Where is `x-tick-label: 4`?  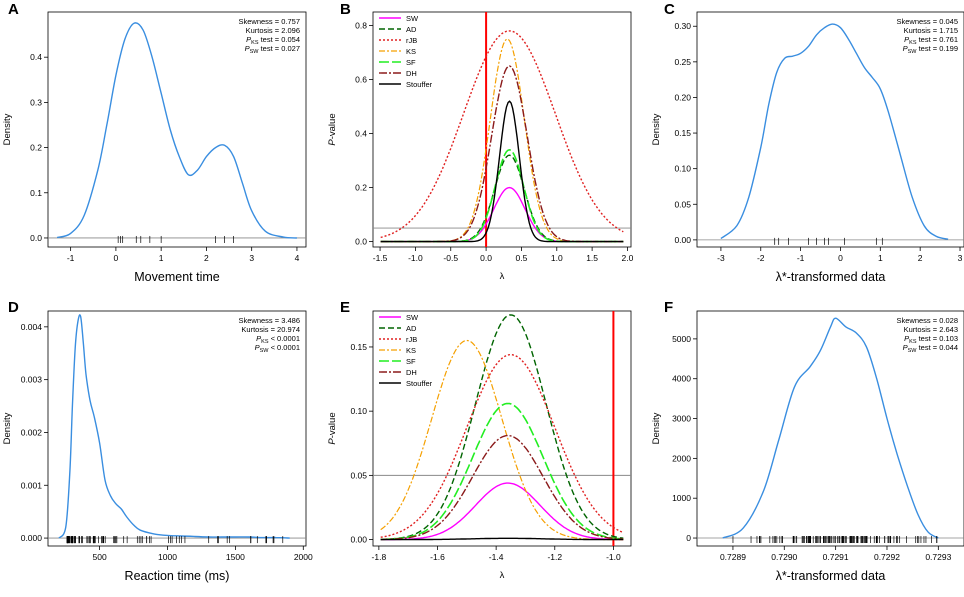
x-tick-label: 4 is located at coordinates (297, 258).